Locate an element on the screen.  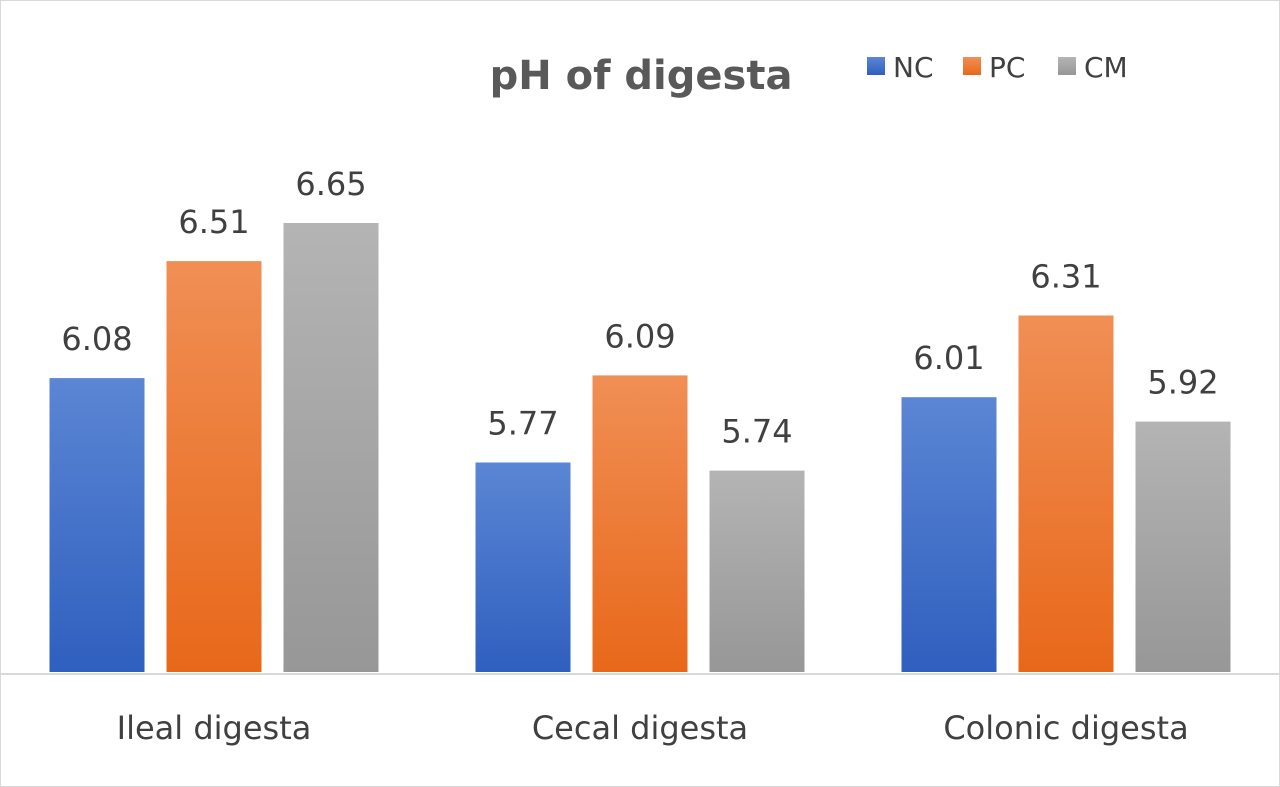
data-label-ileal-digesta-nc: 6.08 is located at coordinates (96, 339).